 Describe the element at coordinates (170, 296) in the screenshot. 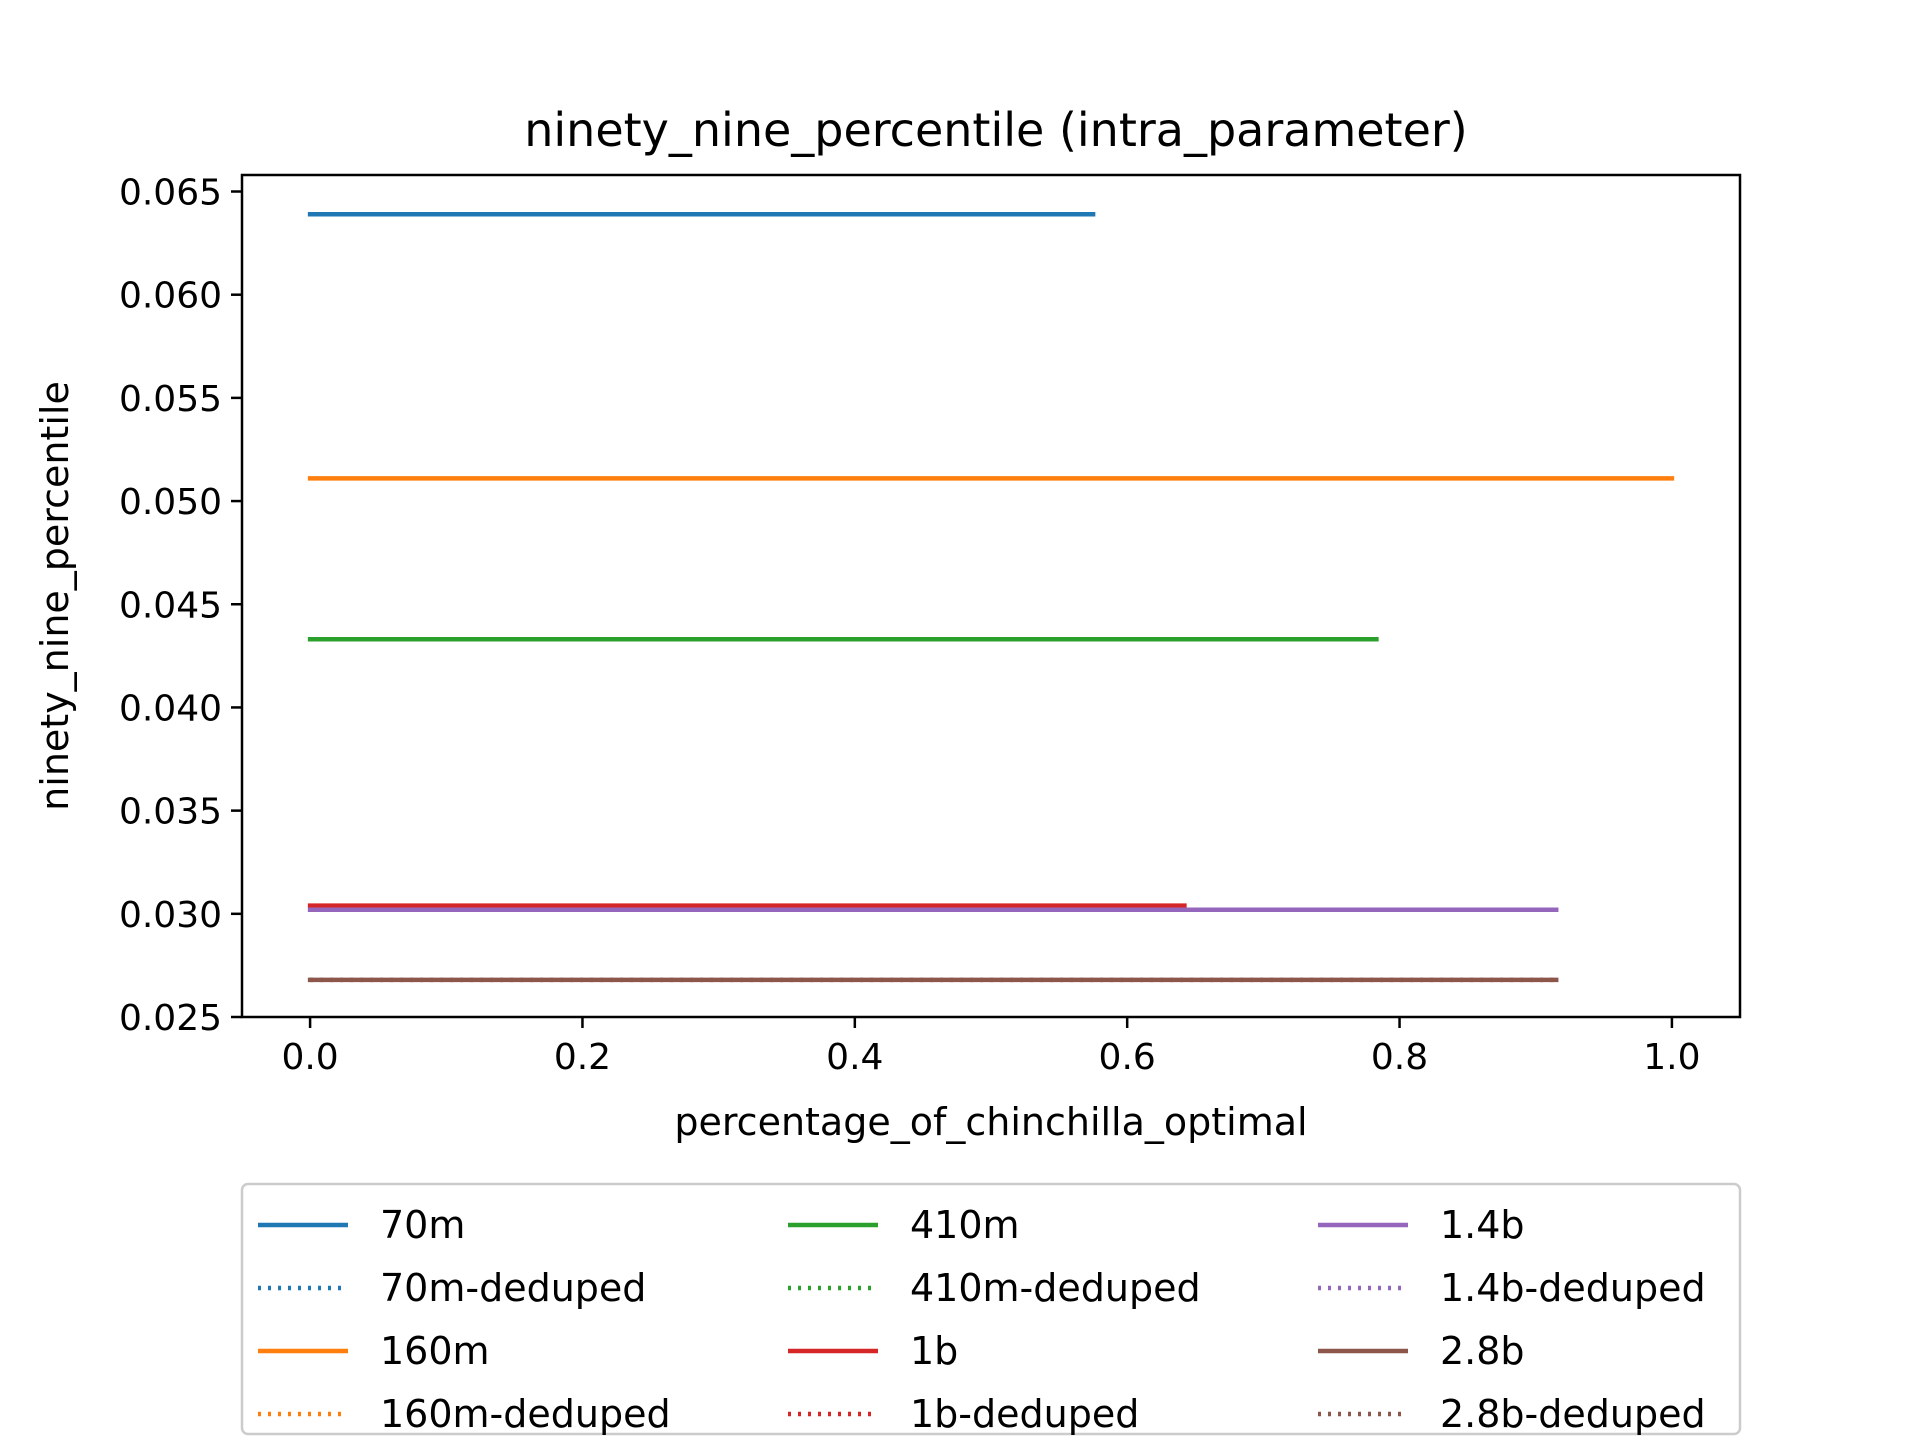

I see `y-tick-label: 0.060` at that location.